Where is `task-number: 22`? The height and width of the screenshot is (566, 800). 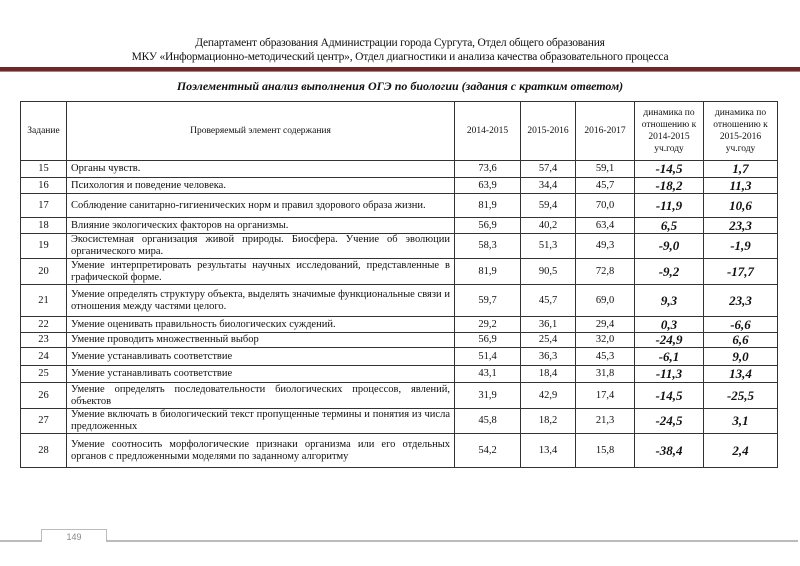
task-number: 22 is located at coordinates (43, 324).